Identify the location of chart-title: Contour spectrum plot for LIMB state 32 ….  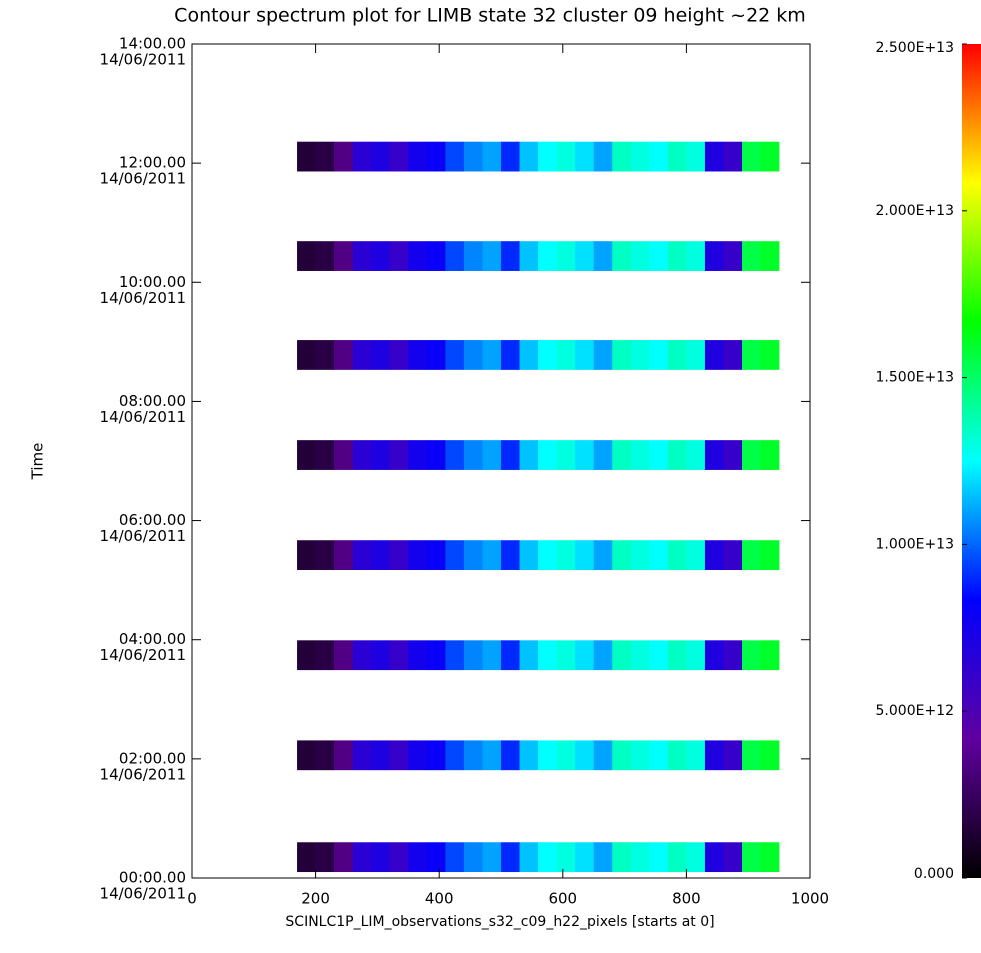
(490, 16).